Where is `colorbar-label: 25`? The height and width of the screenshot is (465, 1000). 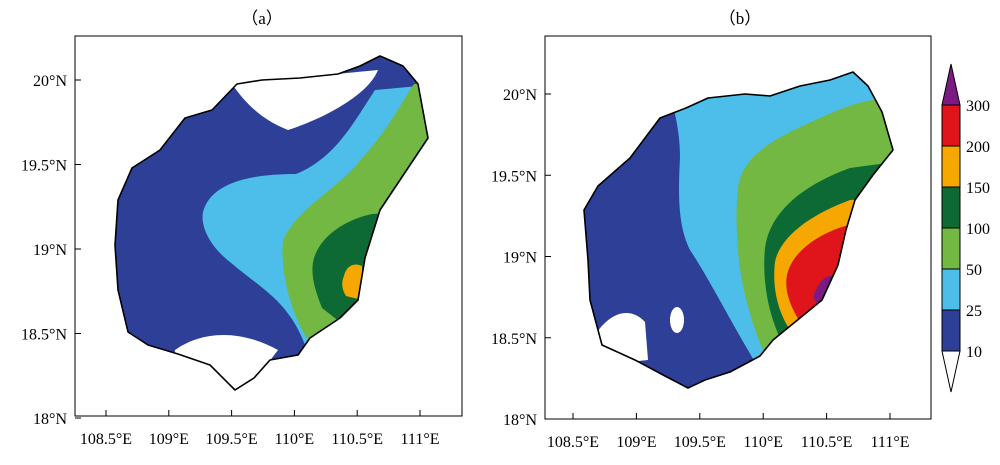
colorbar-label: 25 is located at coordinates (974, 311).